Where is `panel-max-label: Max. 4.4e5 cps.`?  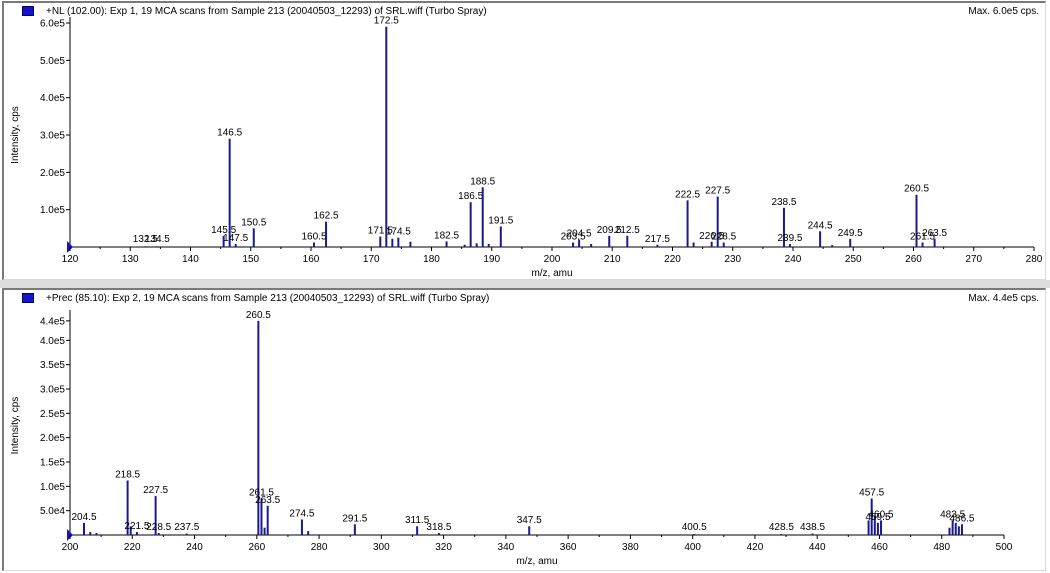
panel-max-label: Max. 4.4e5 cps. is located at coordinates (1003, 298).